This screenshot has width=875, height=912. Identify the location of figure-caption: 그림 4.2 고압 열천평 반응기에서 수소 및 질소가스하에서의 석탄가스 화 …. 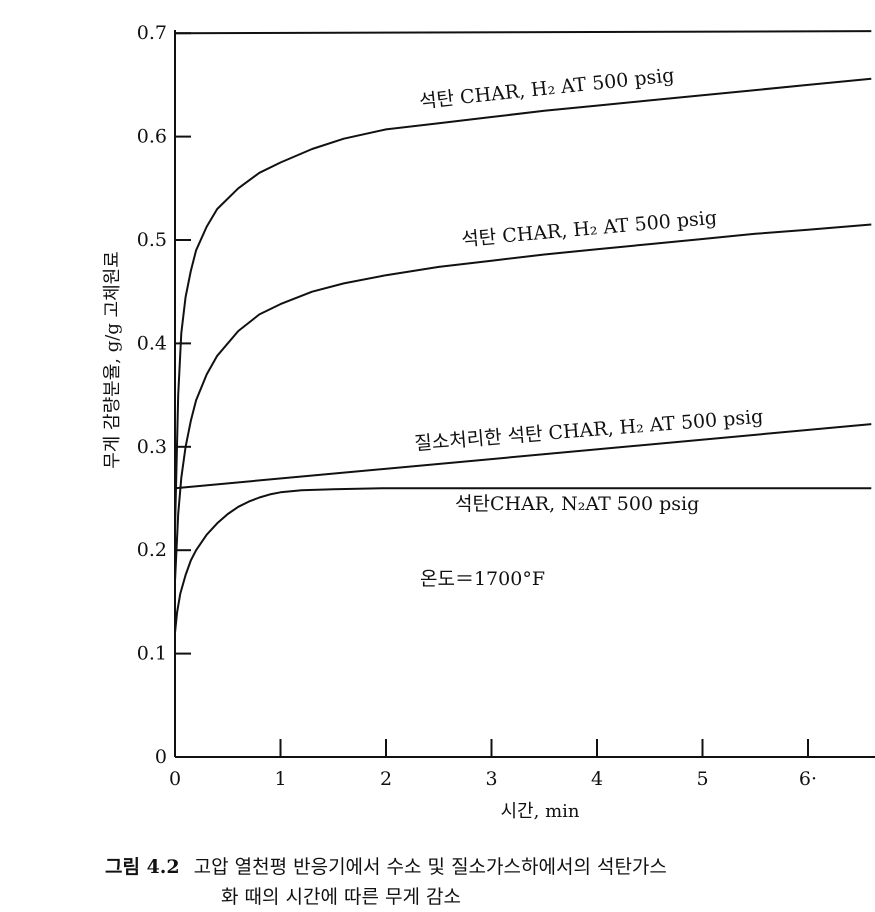
(490, 882).